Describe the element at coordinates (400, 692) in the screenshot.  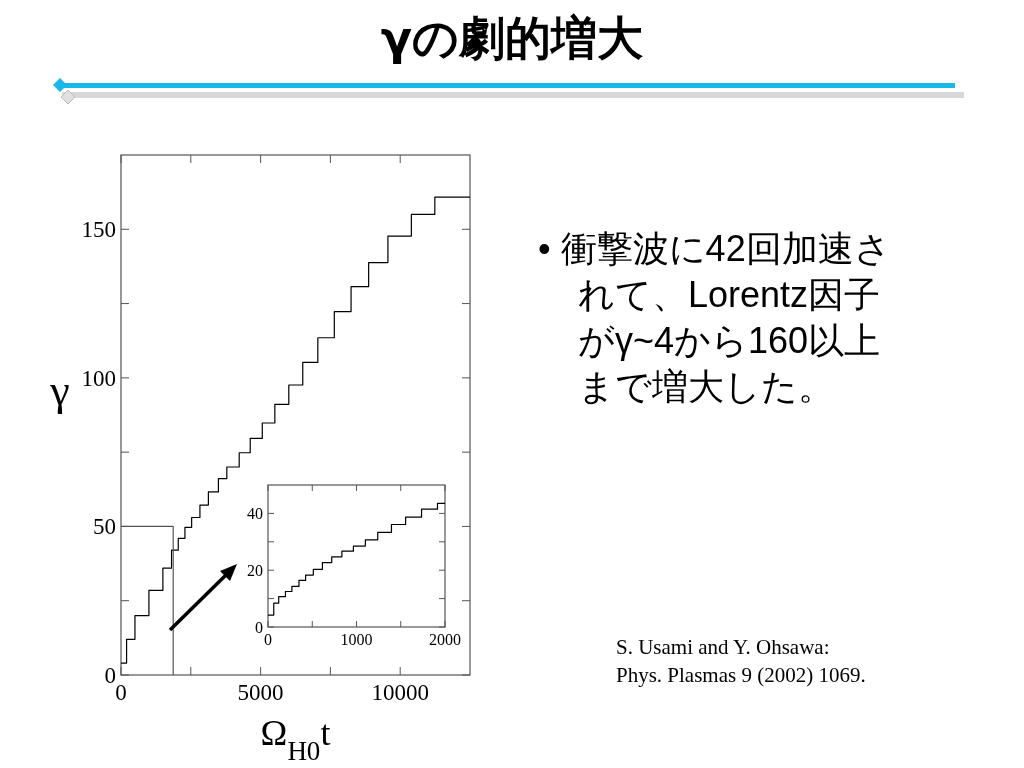
I see `x-tick-label: 10000` at that location.